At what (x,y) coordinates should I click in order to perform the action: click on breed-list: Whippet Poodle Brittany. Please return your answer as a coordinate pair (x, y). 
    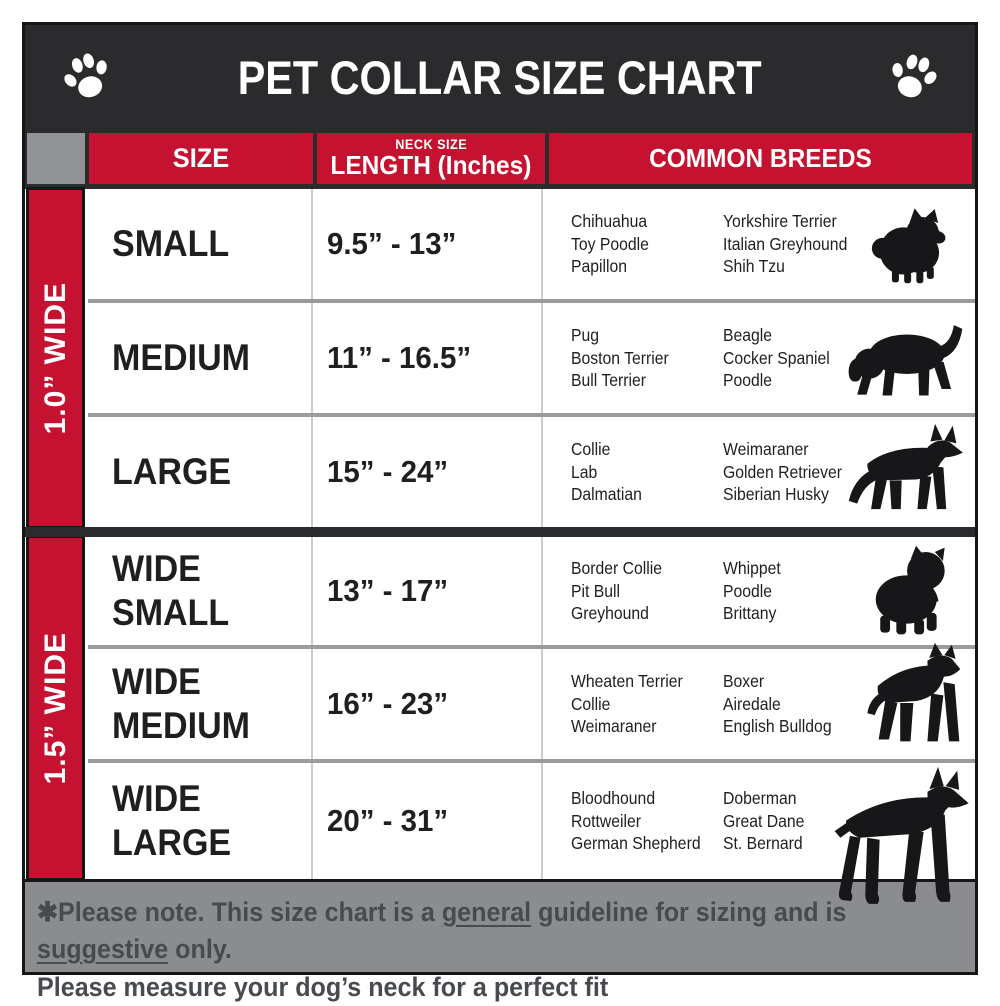
    Looking at the image, I should click on (752, 591).